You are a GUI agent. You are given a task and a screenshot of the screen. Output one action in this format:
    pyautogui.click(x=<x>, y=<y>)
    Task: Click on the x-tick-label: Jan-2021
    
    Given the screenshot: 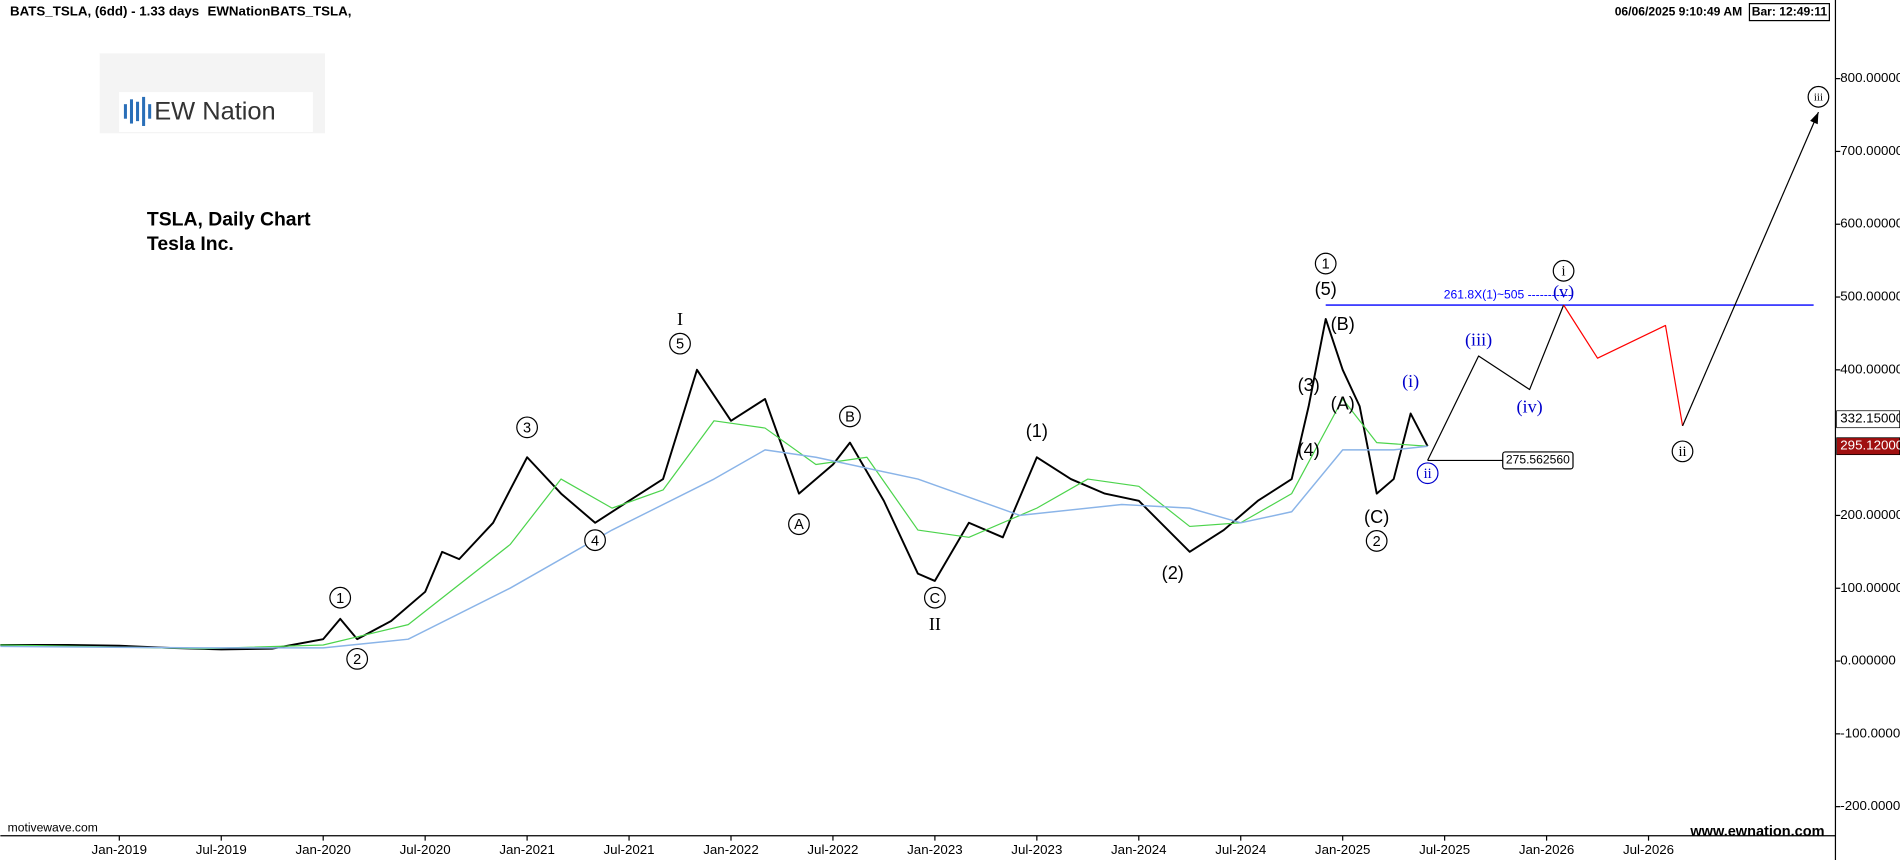 What is the action you would take?
    pyautogui.click(x=527, y=849)
    